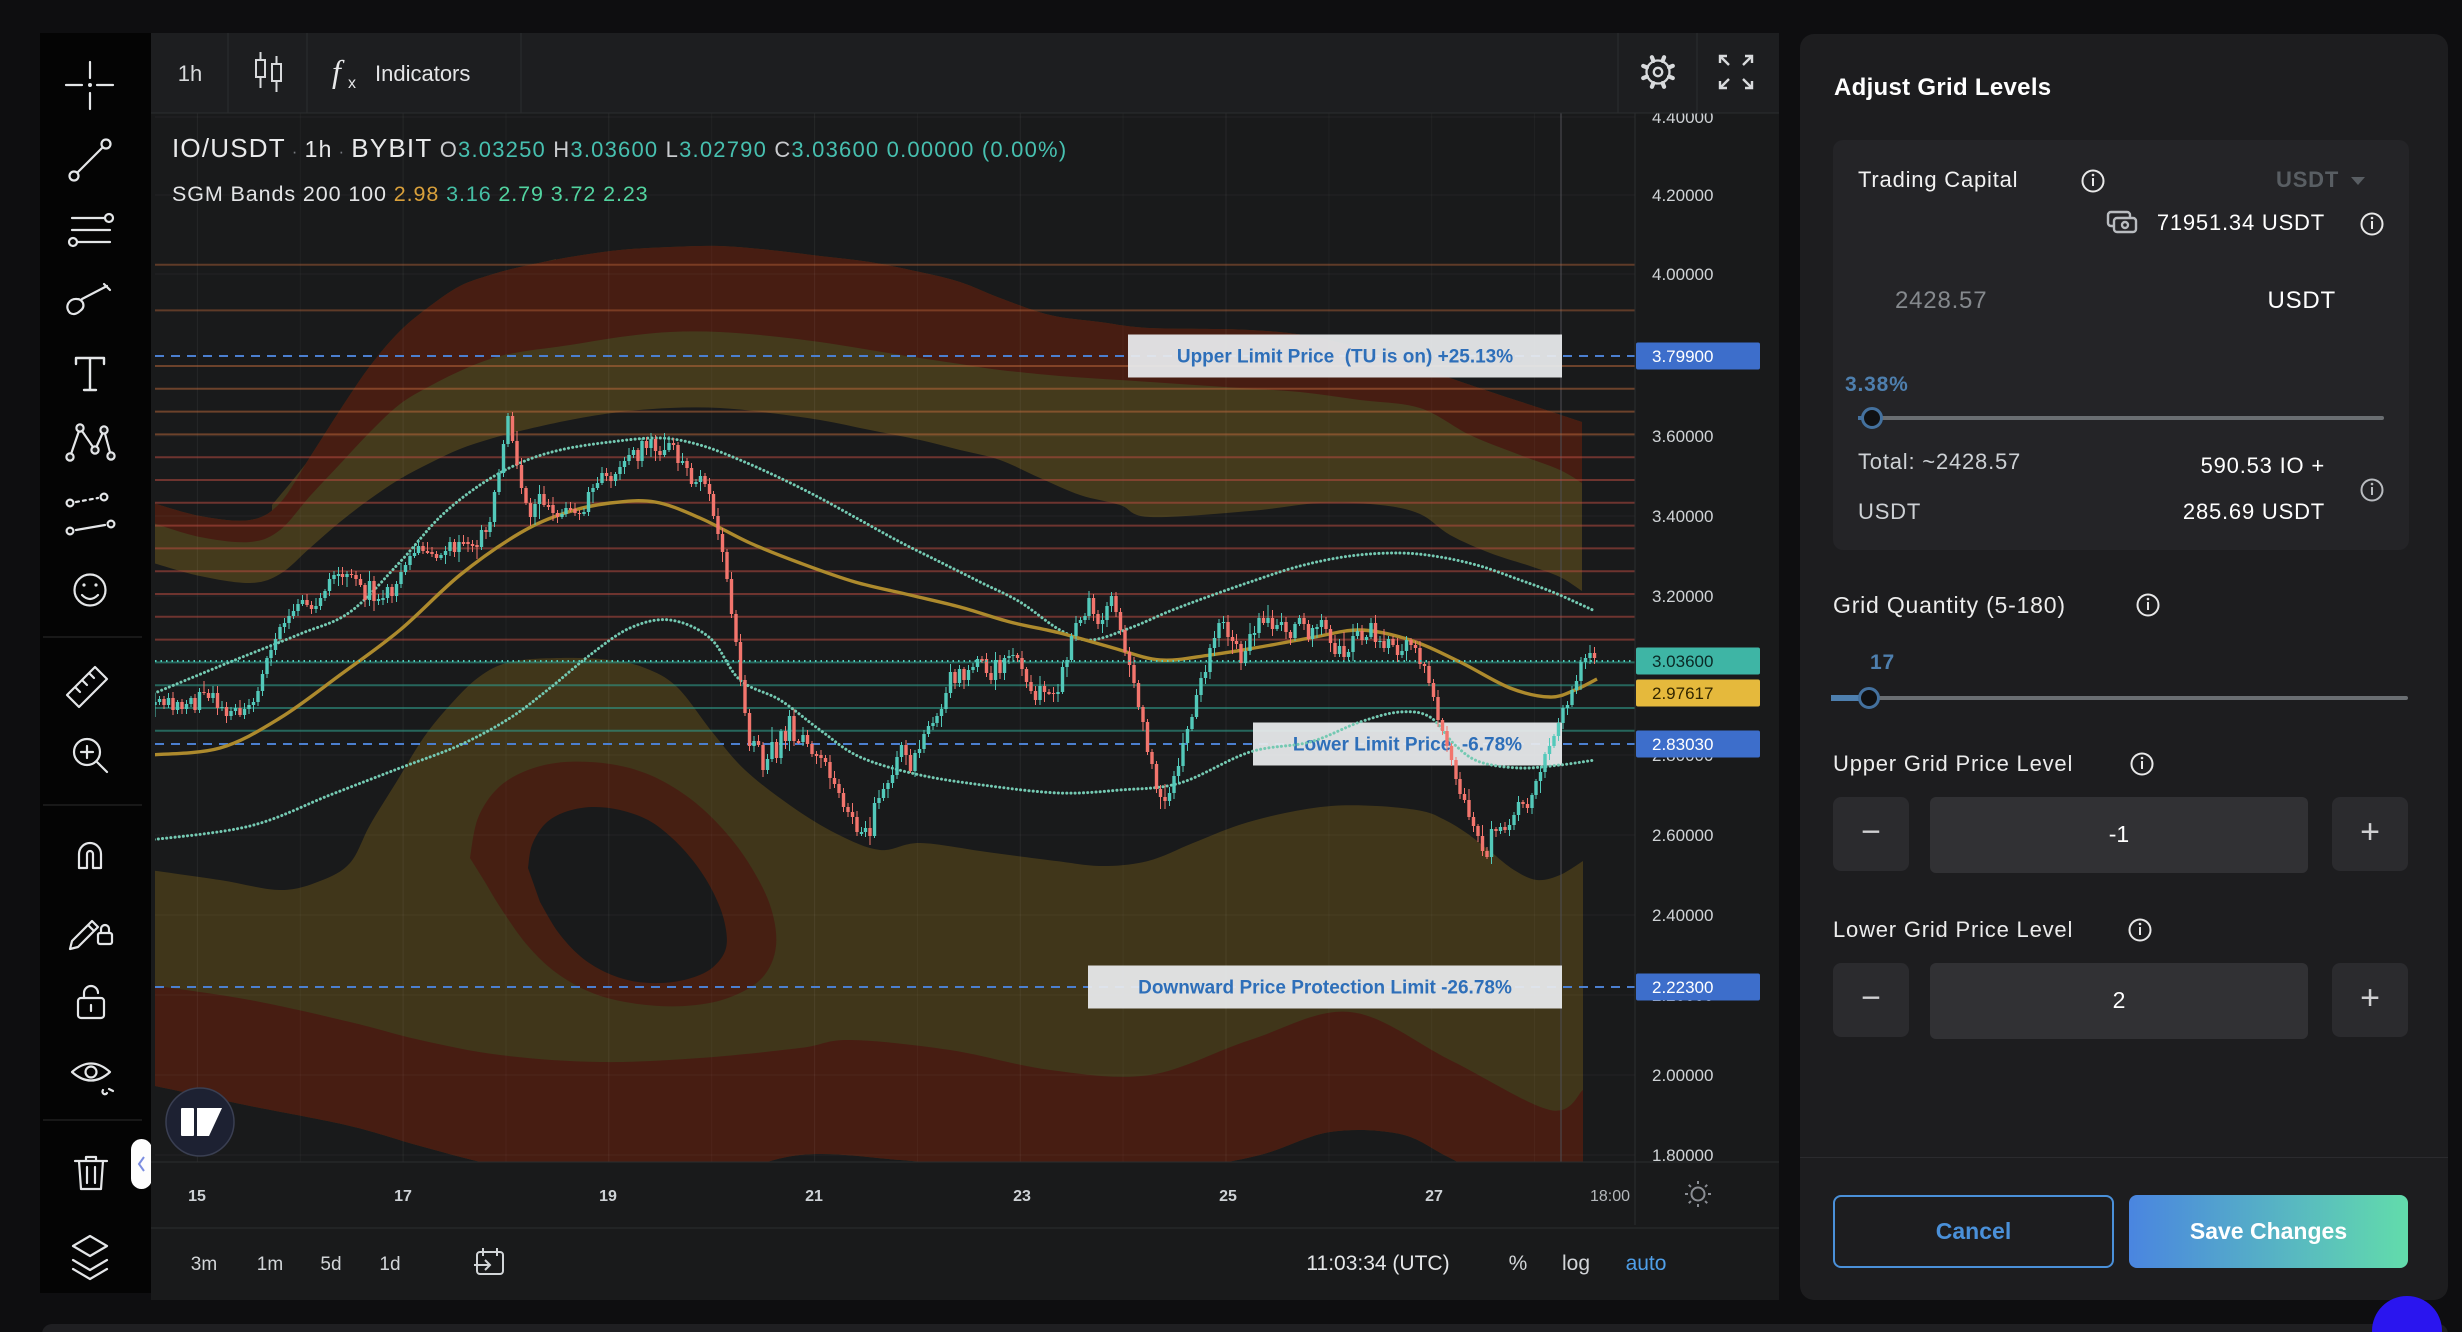 The image size is (2462, 1332). What do you see at coordinates (422, 73) in the screenshot?
I see `svg-text: Indicators` at bounding box center [422, 73].